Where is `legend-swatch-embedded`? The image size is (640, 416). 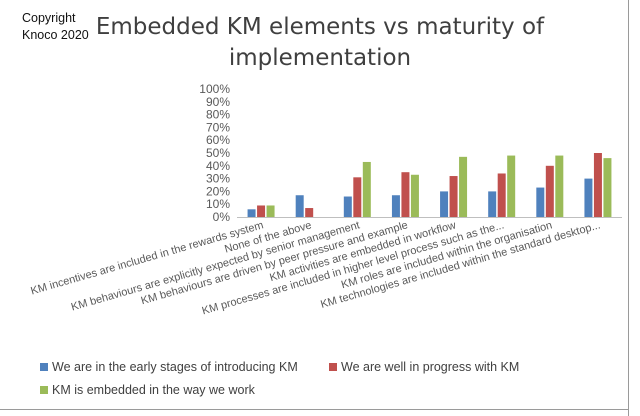 legend-swatch-embedded is located at coordinates (44, 390).